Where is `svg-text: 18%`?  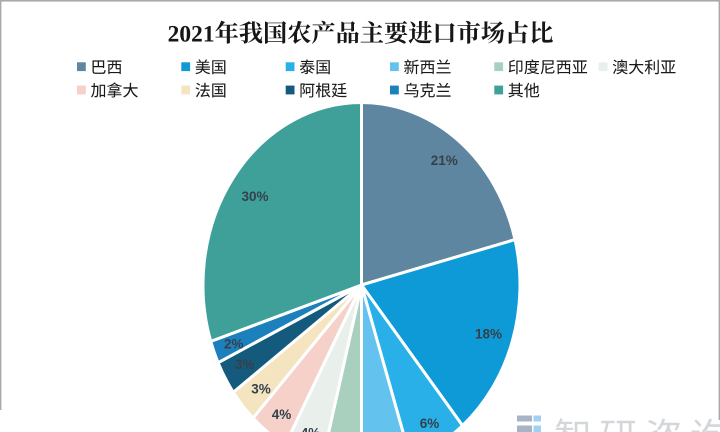 svg-text: 18% is located at coordinates (488, 333).